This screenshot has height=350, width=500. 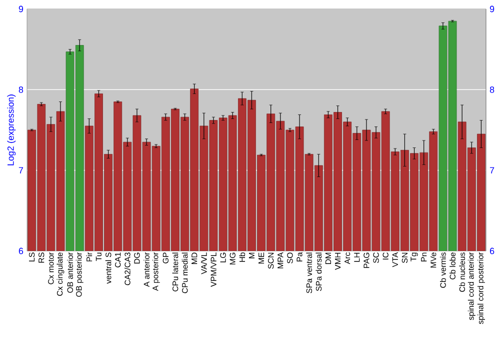 I want to click on x-tick-label: Cx cingulate, so click(x=60, y=274).